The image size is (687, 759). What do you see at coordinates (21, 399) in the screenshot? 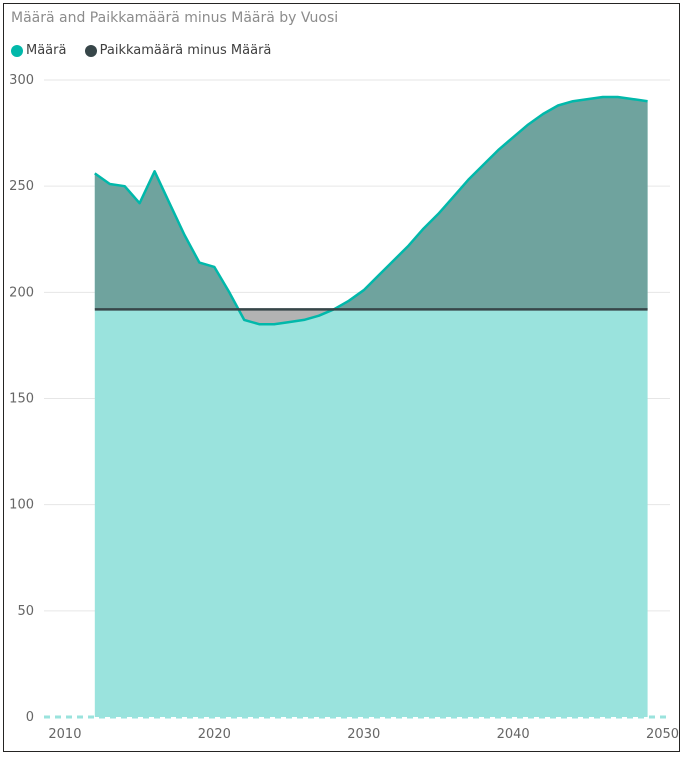
I see `y-tick-label: 150` at bounding box center [21, 399].